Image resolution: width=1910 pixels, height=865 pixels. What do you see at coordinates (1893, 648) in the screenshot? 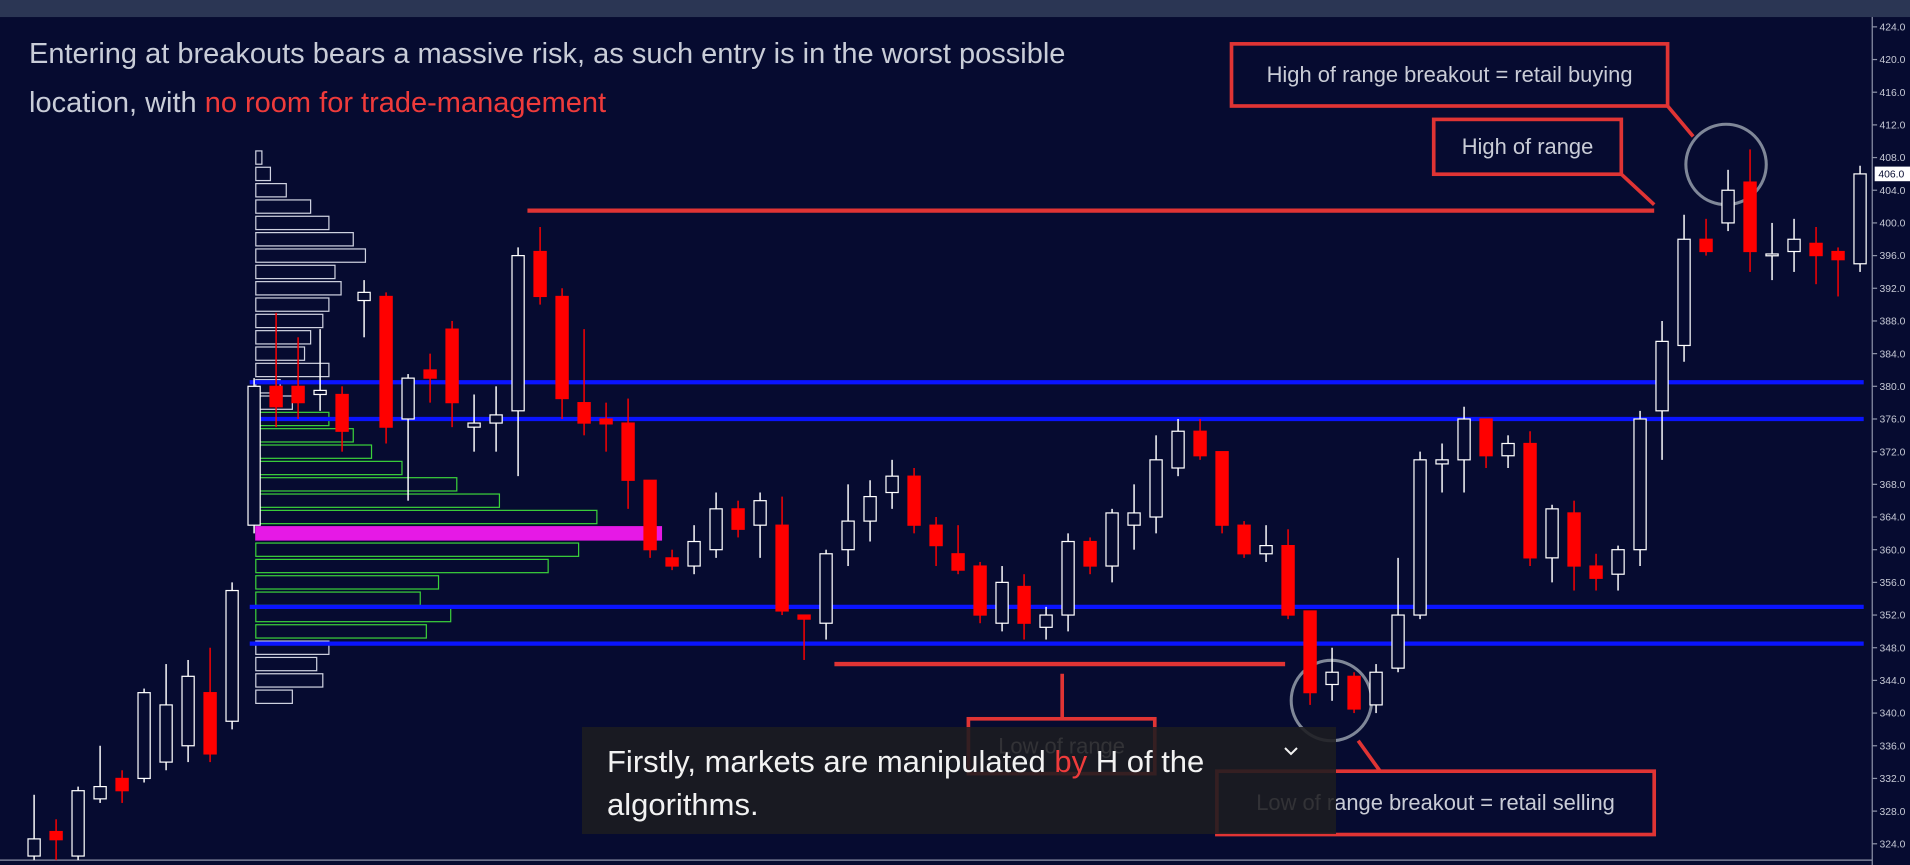
I see `y-tick-label: 348.0` at bounding box center [1893, 648].